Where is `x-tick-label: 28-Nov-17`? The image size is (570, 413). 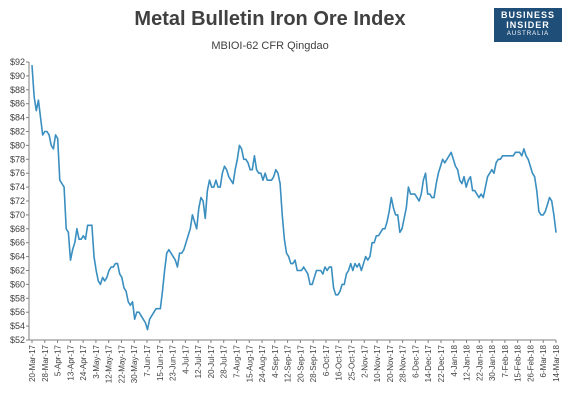
x-tick-label: 28-Nov-17 is located at coordinates (403, 363).